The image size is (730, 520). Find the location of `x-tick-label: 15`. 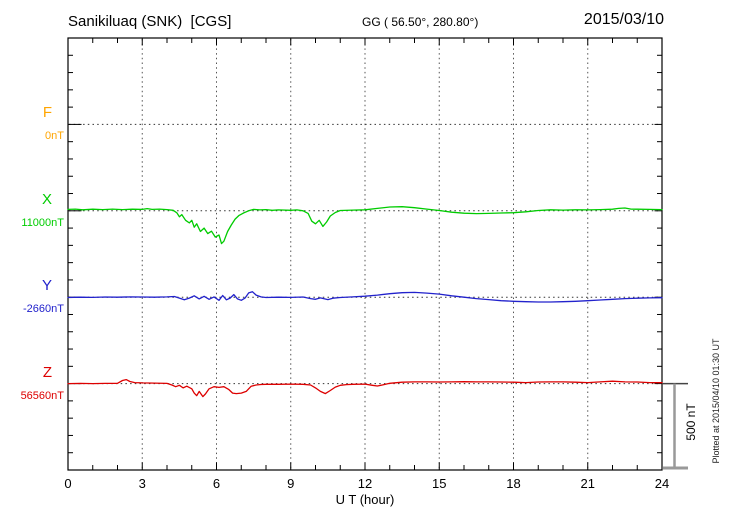

x-tick-label: 15 is located at coordinates (439, 483).